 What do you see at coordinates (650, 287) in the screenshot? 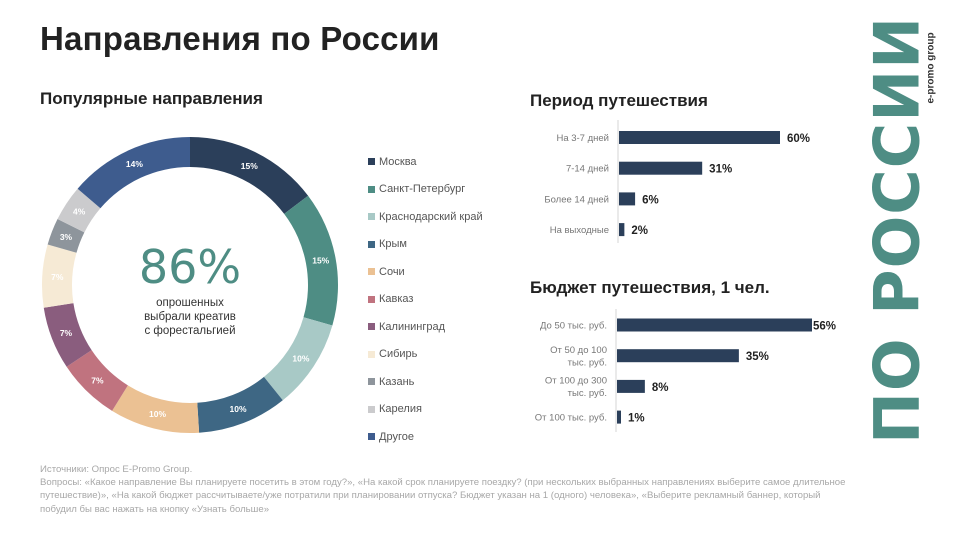
I see `budget-subtitle: Бюджет путешествия, 1 чел.` at bounding box center [650, 287].